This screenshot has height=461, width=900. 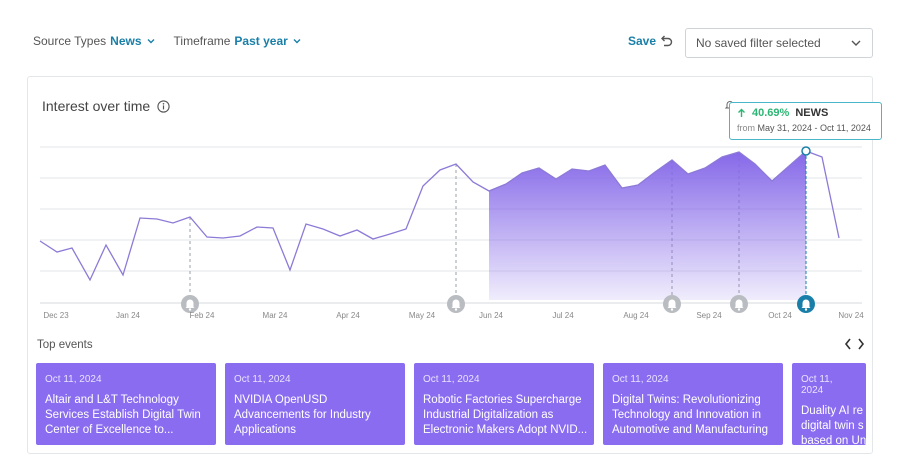 What do you see at coordinates (563, 315) in the screenshot?
I see `x-tick-label: Jul 24` at bounding box center [563, 315].